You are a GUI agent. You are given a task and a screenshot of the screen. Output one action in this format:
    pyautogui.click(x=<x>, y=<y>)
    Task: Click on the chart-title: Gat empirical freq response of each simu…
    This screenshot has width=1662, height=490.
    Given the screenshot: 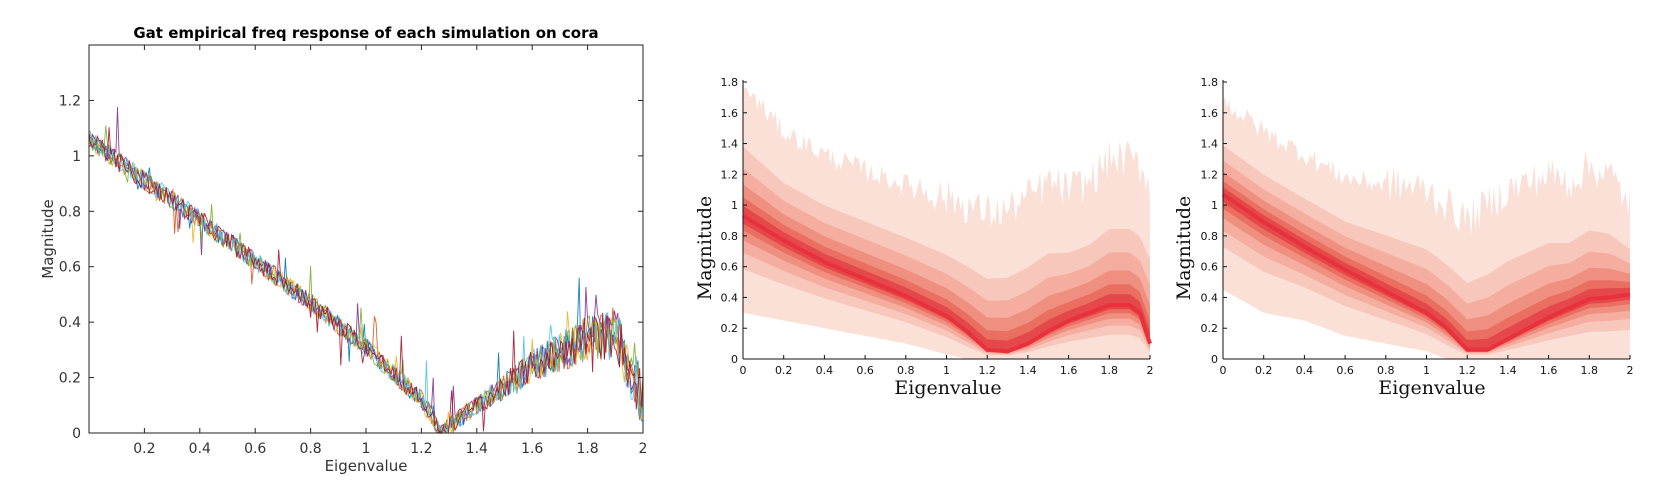 What is the action you would take?
    pyautogui.click(x=365, y=33)
    